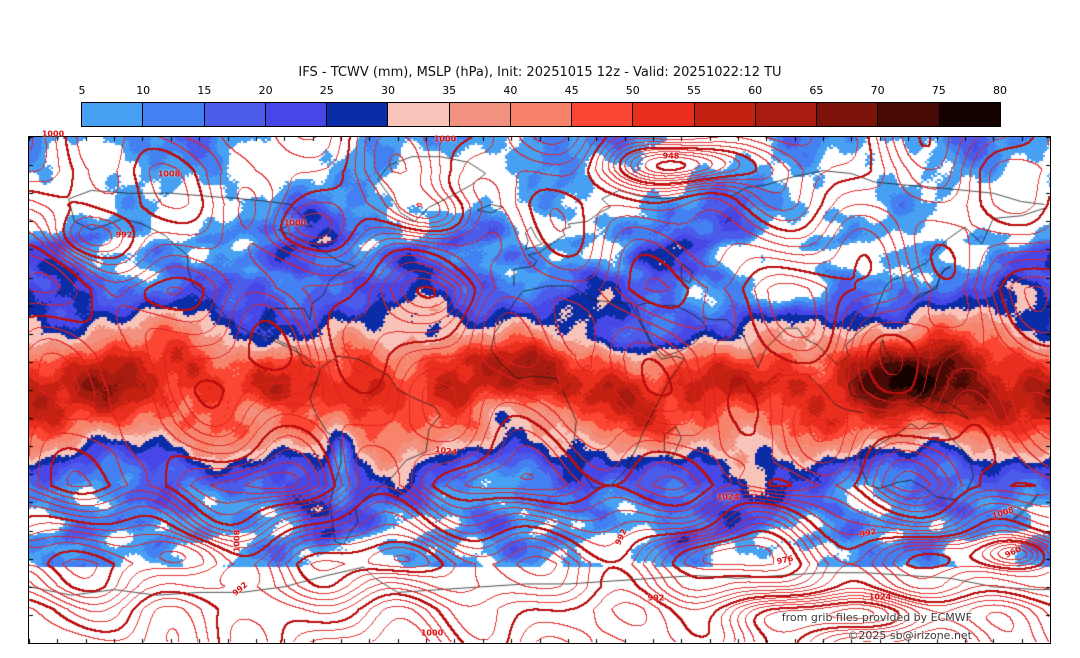 The height and width of the screenshot is (658, 1080). I want to click on colorbar-tick-label: 50, so click(632, 90).